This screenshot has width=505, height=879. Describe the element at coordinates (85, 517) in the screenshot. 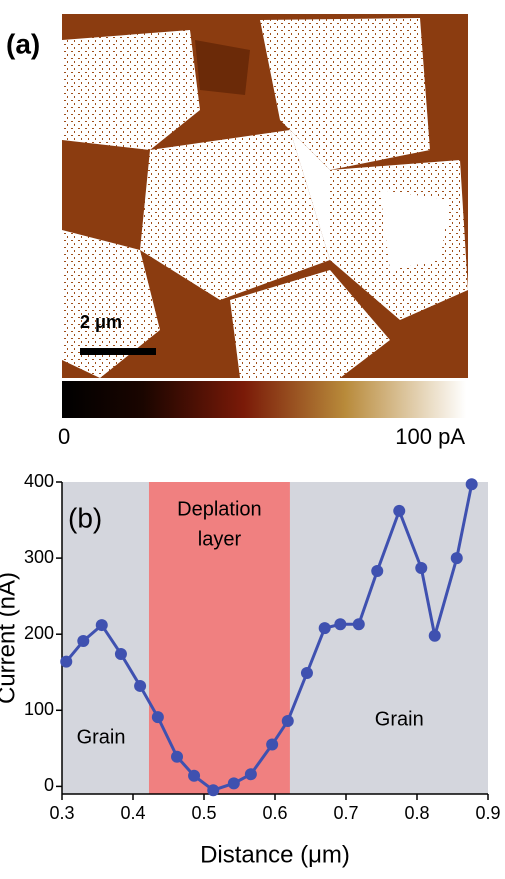

I see `panel-label: (b)` at that location.